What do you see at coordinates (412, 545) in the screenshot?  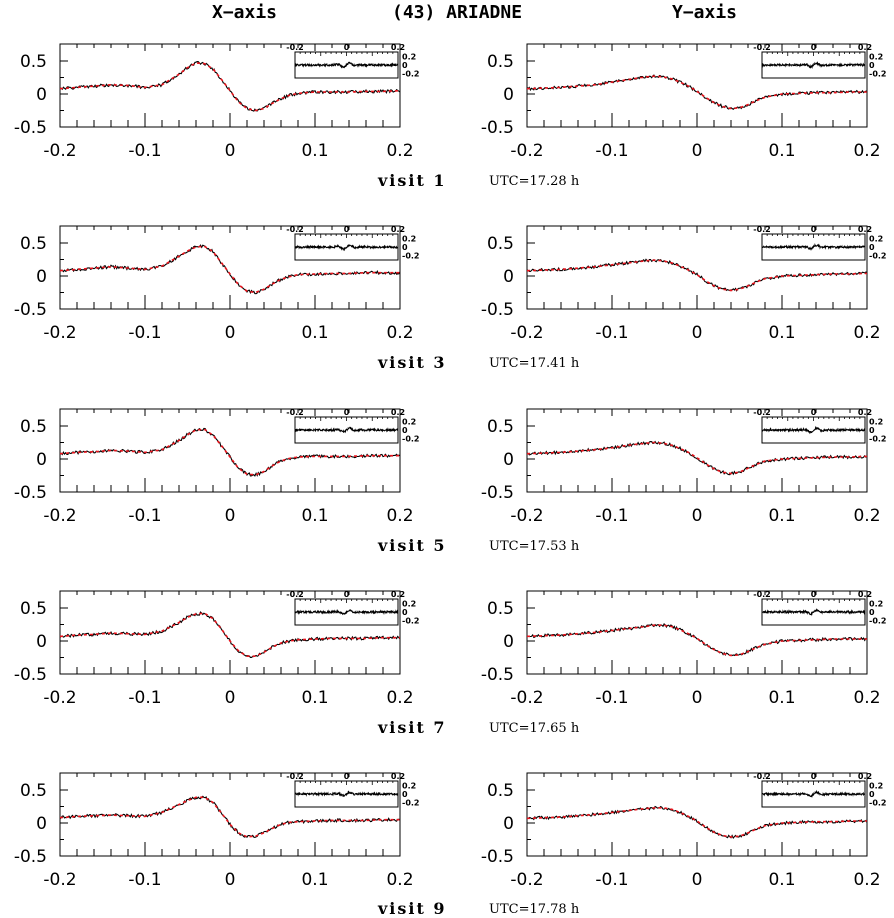 I see `visit-label: visit 5` at bounding box center [412, 545].